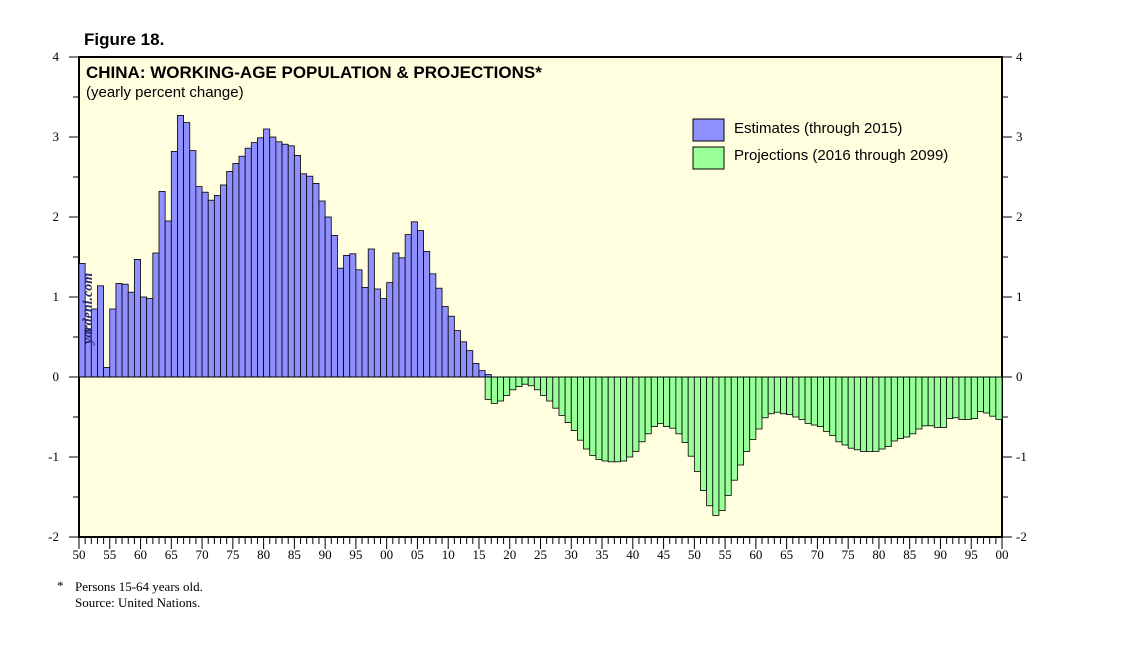 The height and width of the screenshot is (646, 1138). What do you see at coordinates (56, 56) in the screenshot?
I see `y-tick-label-left: 4` at bounding box center [56, 56].